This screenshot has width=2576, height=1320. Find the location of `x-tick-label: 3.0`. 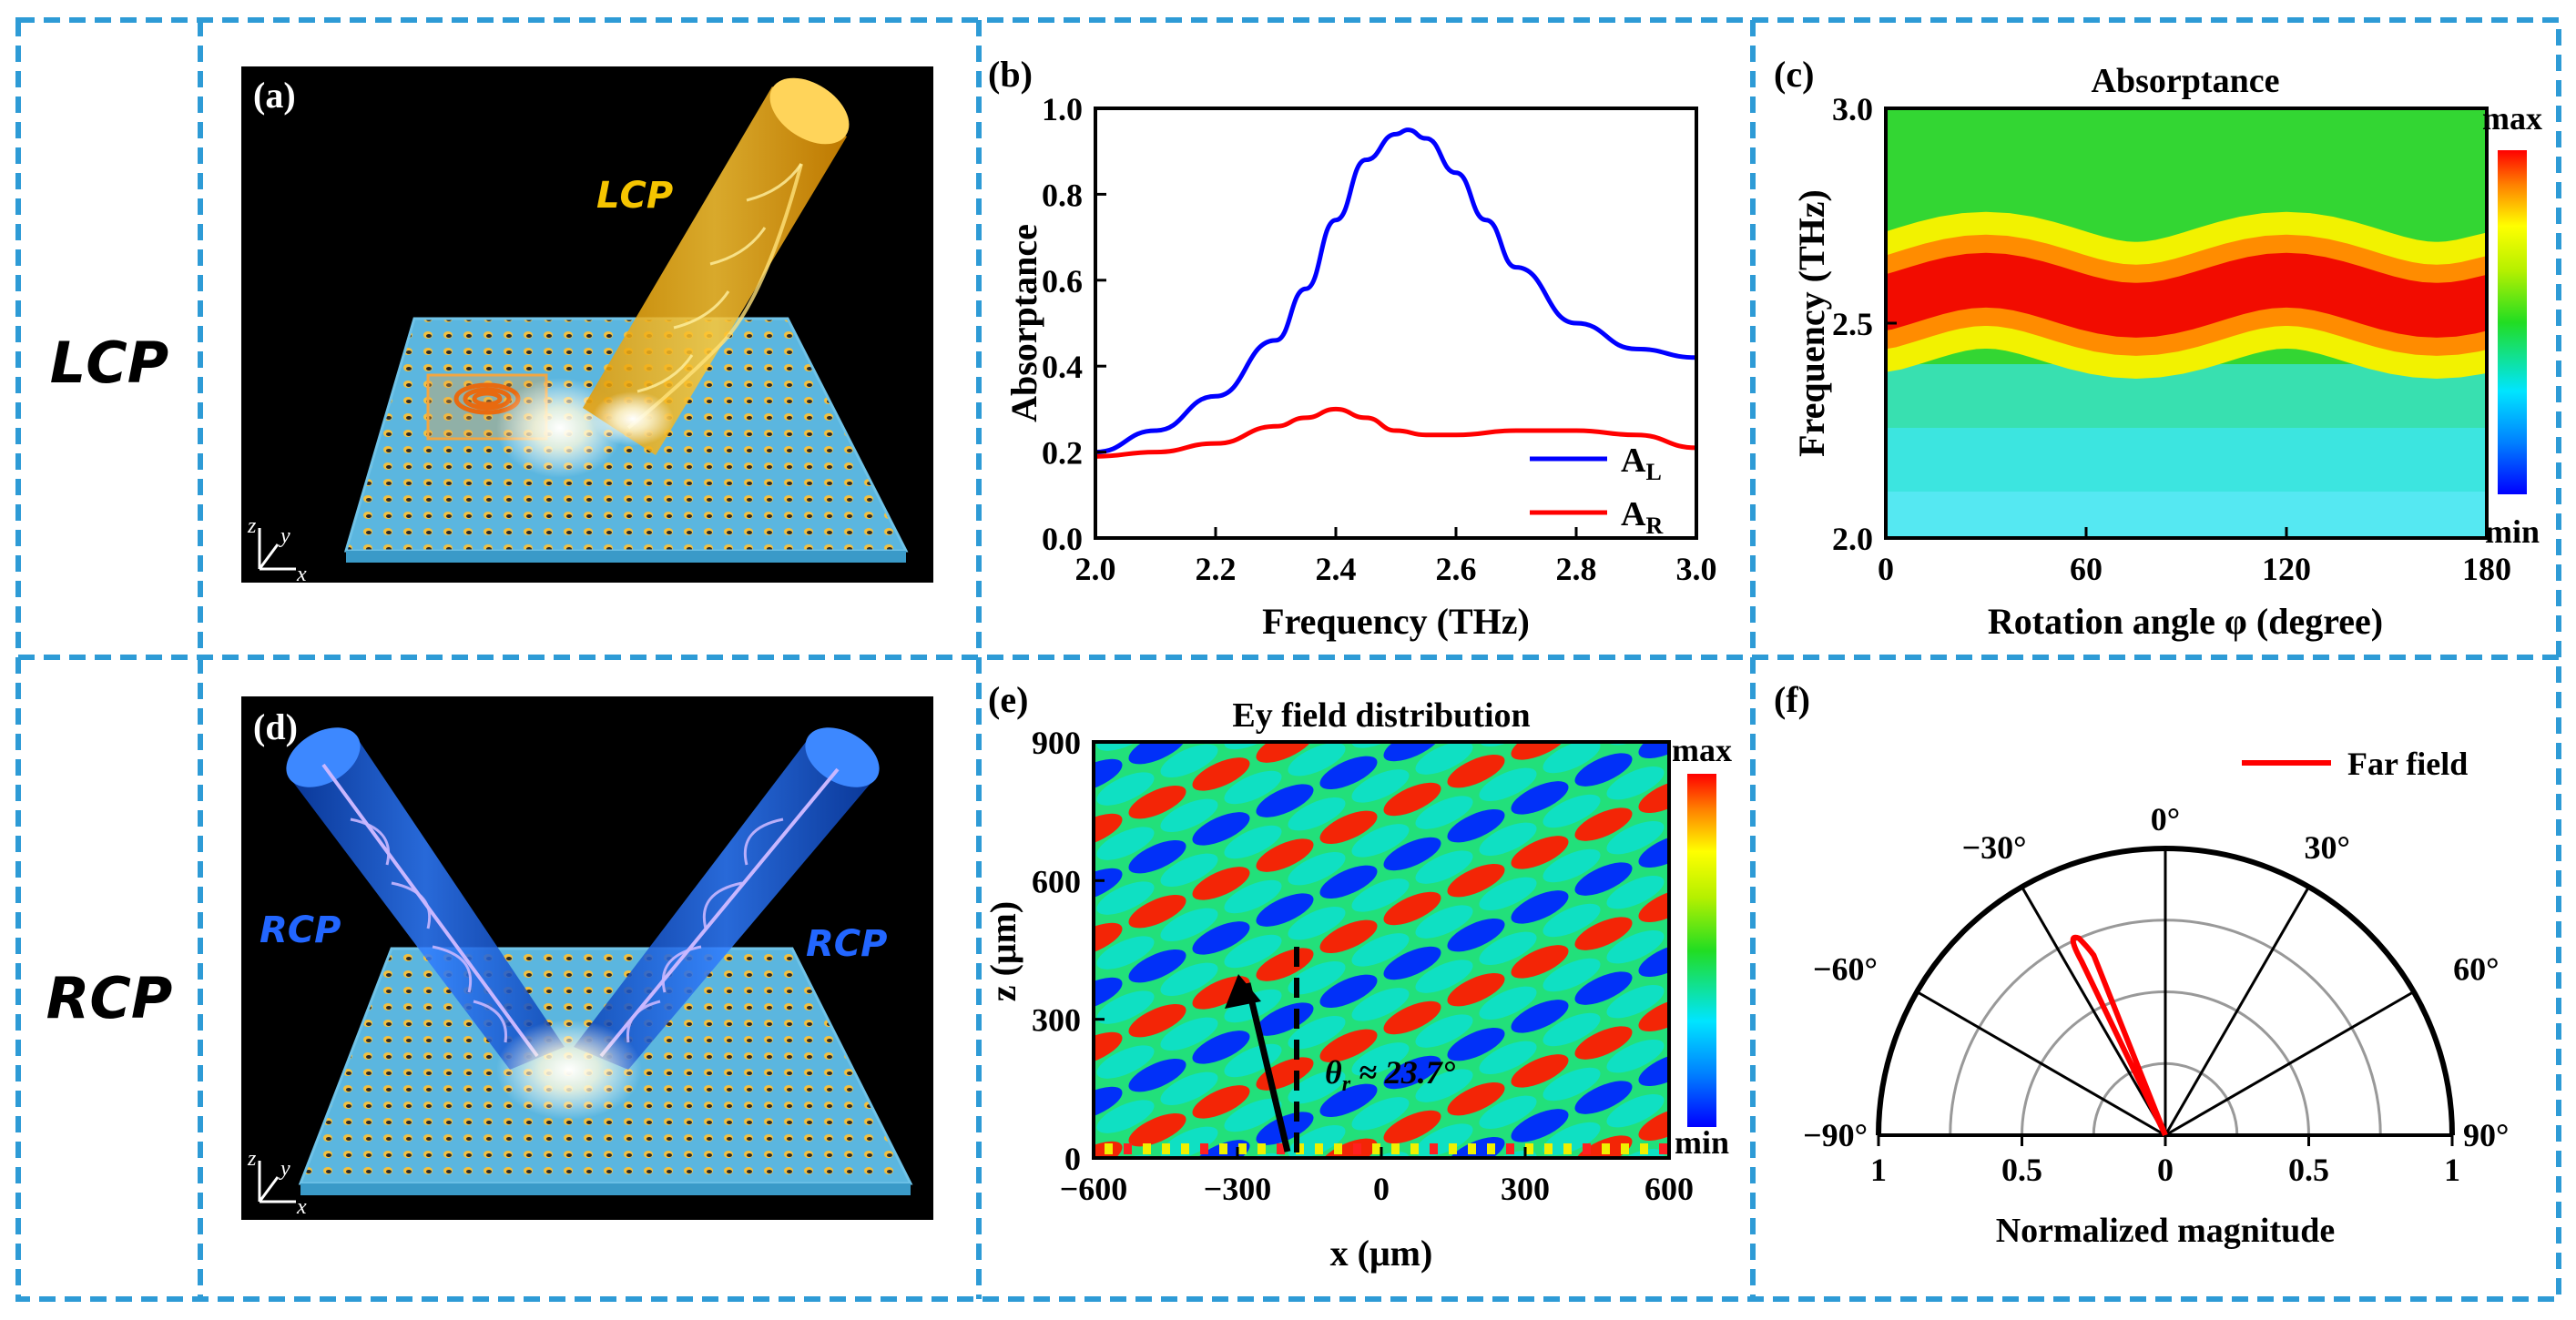

x-tick-label: 3.0 is located at coordinates (1696, 569).